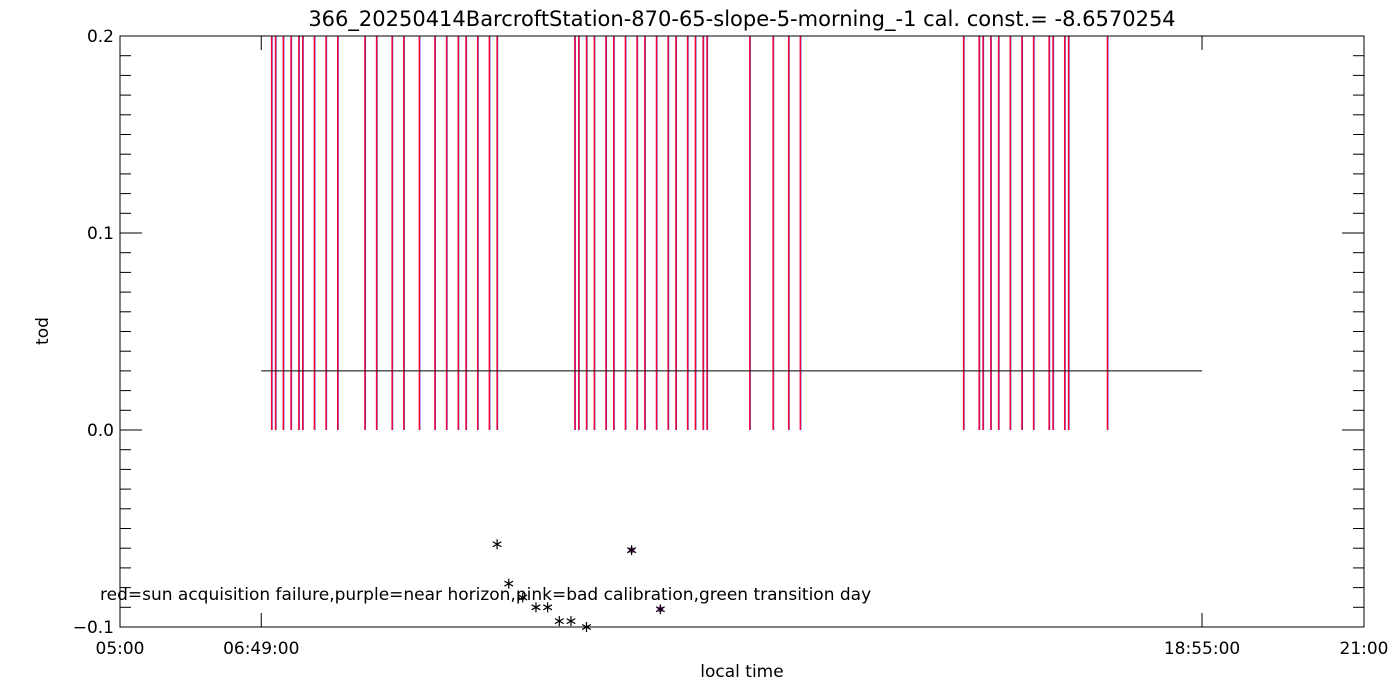  I want to click on y-tick-label: 0.0, so click(100, 431).